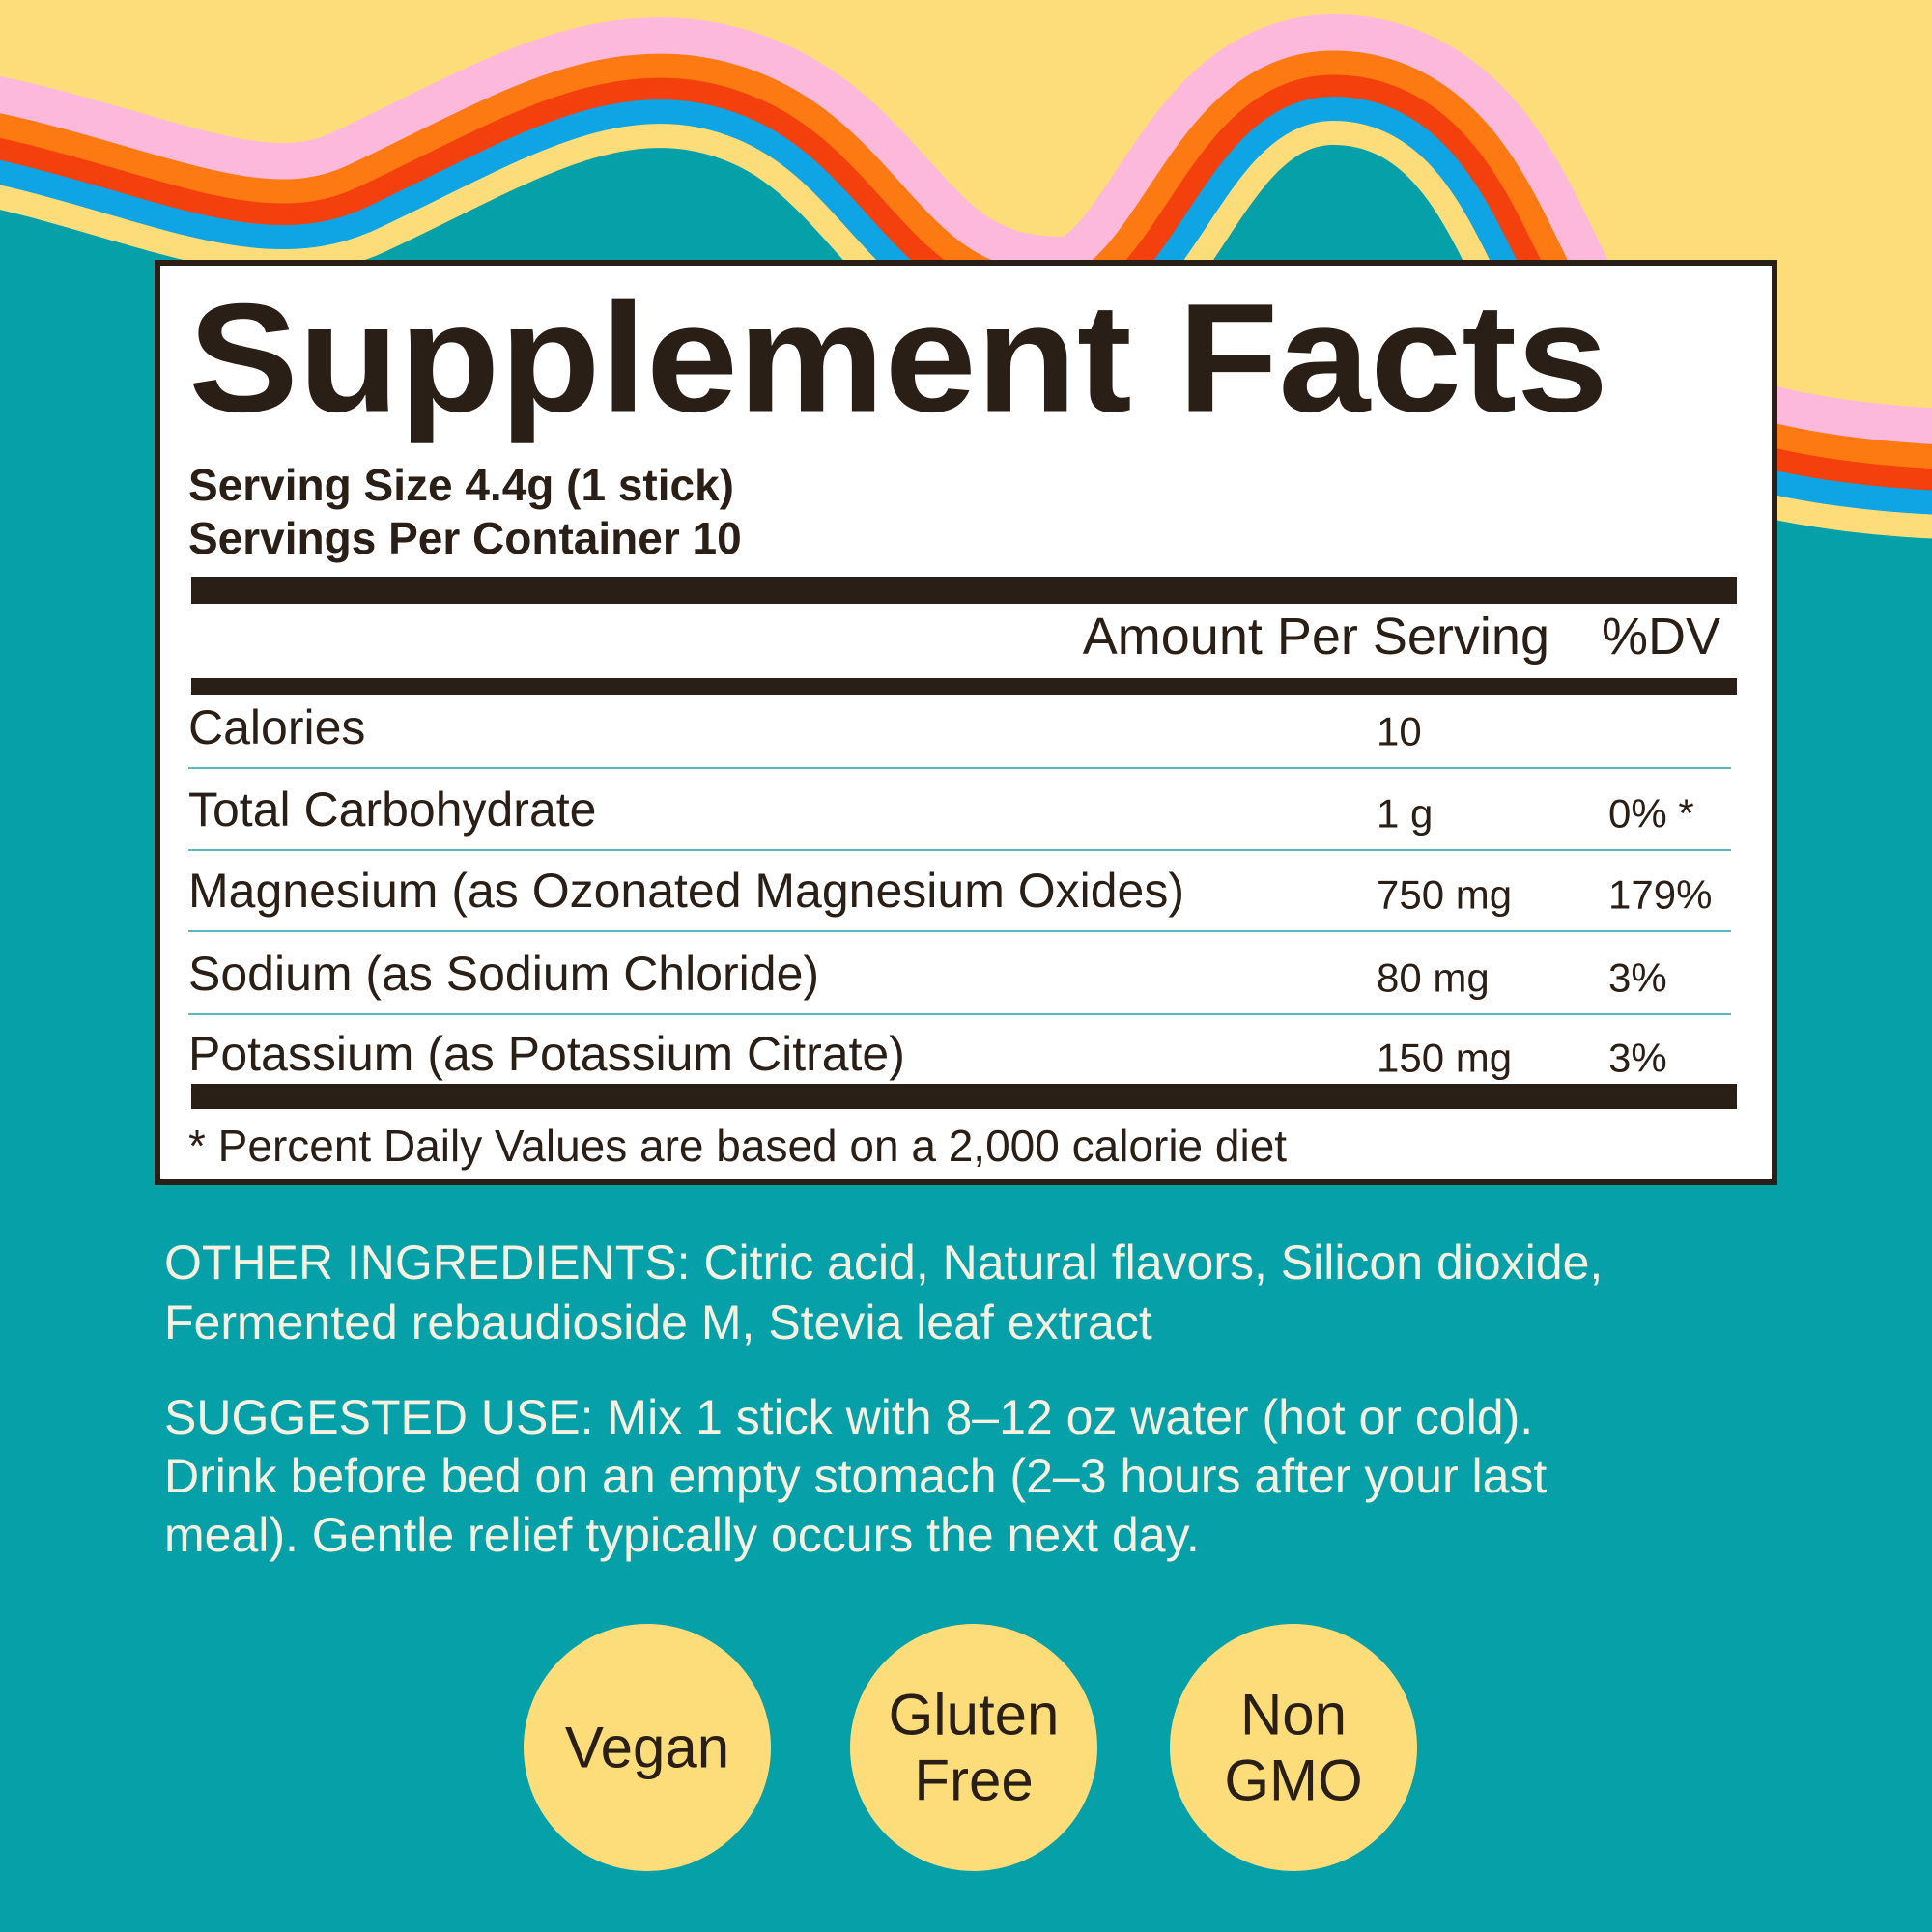  Describe the element at coordinates (465, 538) in the screenshot. I see `servings-per-container: Servings Per Container 10` at that location.